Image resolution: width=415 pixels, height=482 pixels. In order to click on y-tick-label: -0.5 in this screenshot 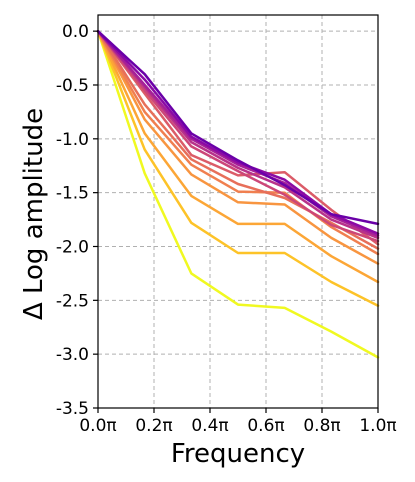, I will do `click(72, 86)`.